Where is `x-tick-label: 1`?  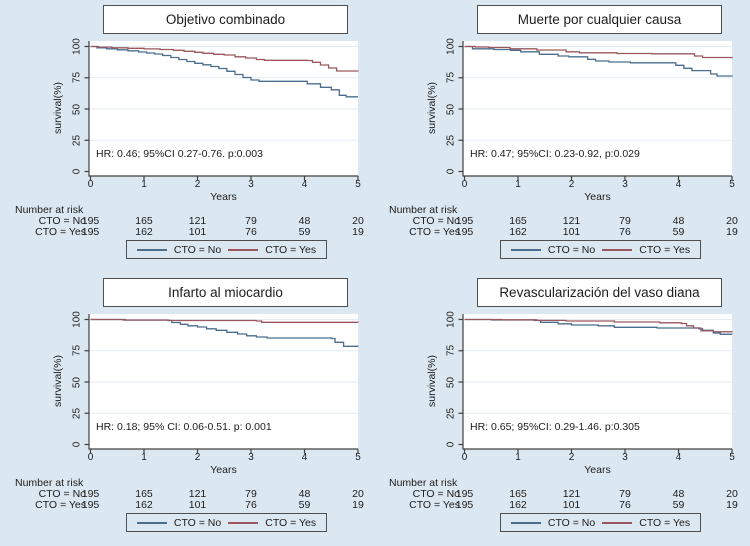 x-tick-label: 1 is located at coordinates (518, 184).